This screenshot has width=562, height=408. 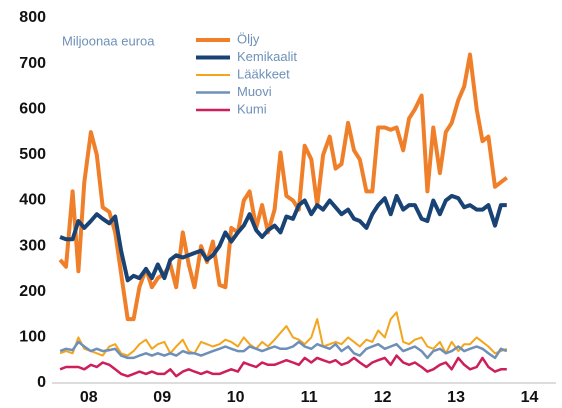 What do you see at coordinates (456, 397) in the screenshot?
I see `x-tick-label: 13` at bounding box center [456, 397].